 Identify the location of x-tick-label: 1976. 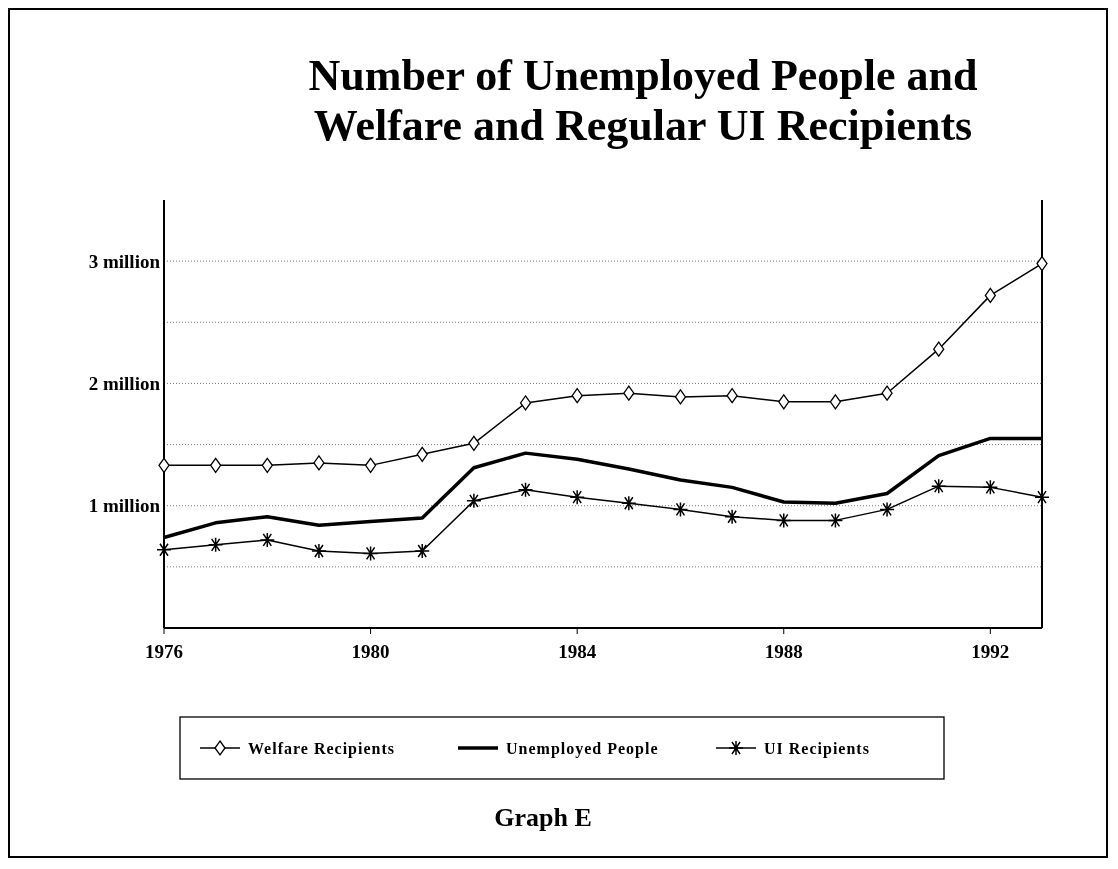
(164, 651).